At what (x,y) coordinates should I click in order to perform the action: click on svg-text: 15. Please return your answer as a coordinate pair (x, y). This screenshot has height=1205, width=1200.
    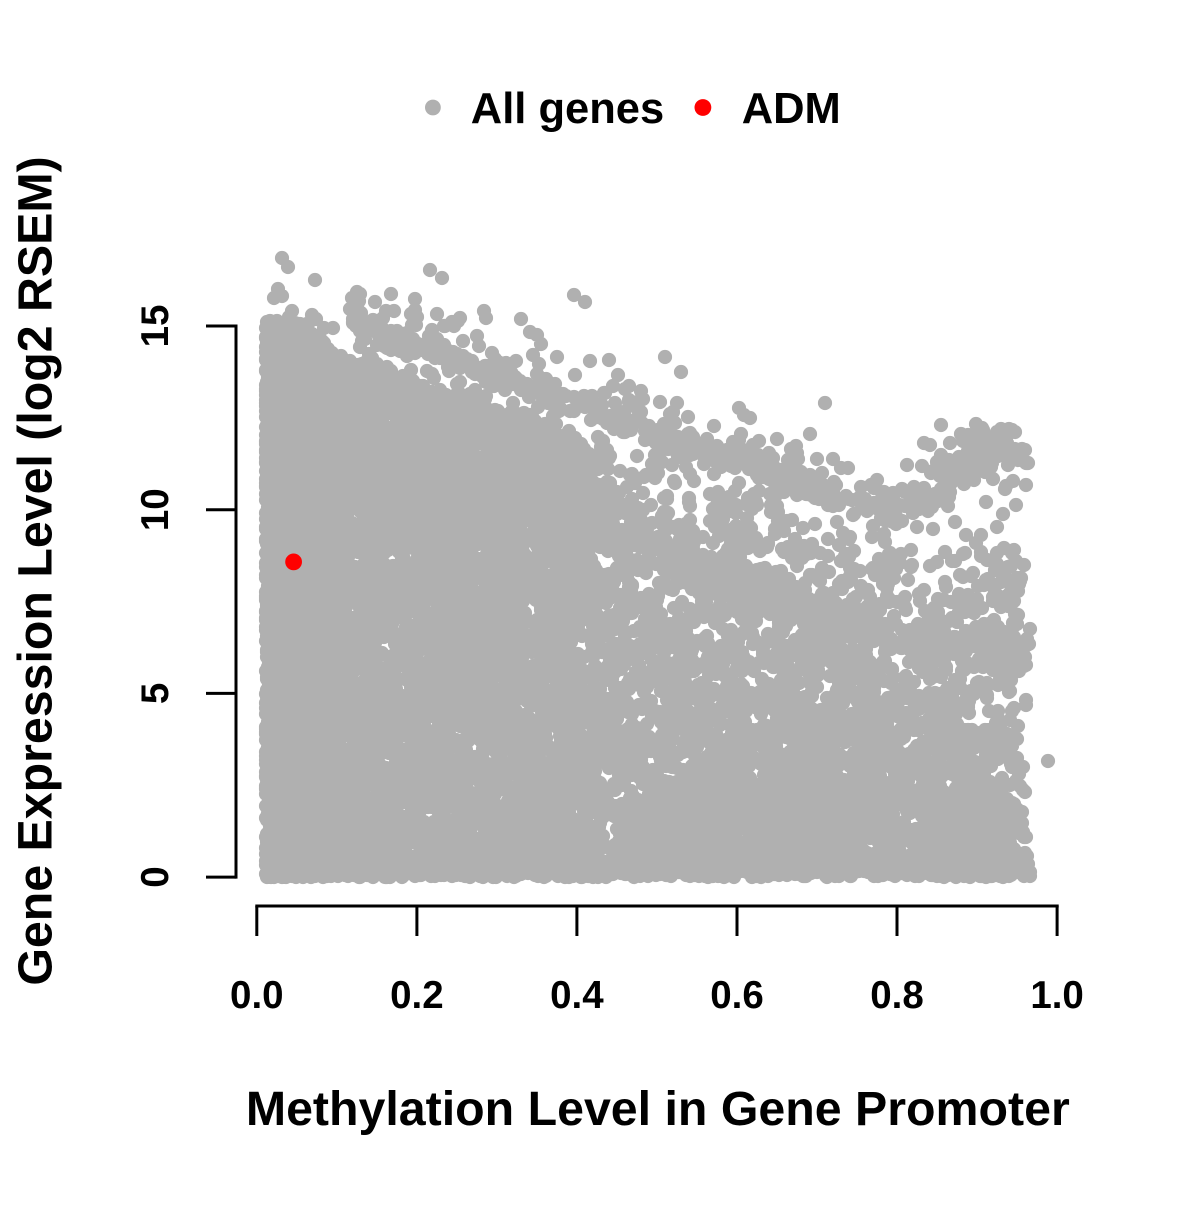
    Looking at the image, I should click on (155, 326).